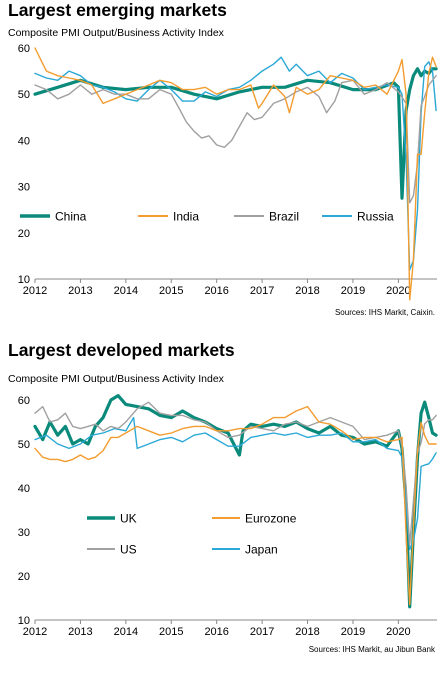 Image resolution: width=447 pixels, height=674 pixels. What do you see at coordinates (128, 519) in the screenshot?
I see `legend-label: UK` at bounding box center [128, 519].